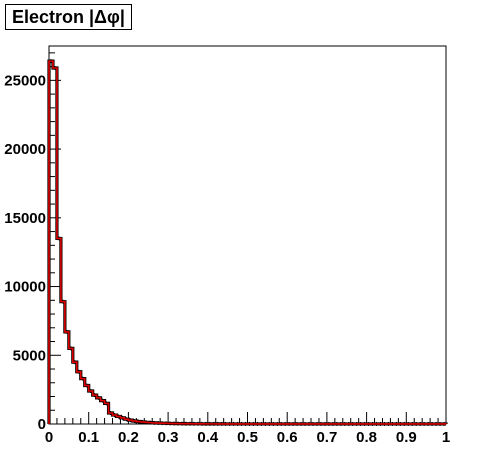 The height and width of the screenshot is (472, 496). I want to click on y-axis: 0 5000 10000 15000 20000 25000, so click(32, 239).